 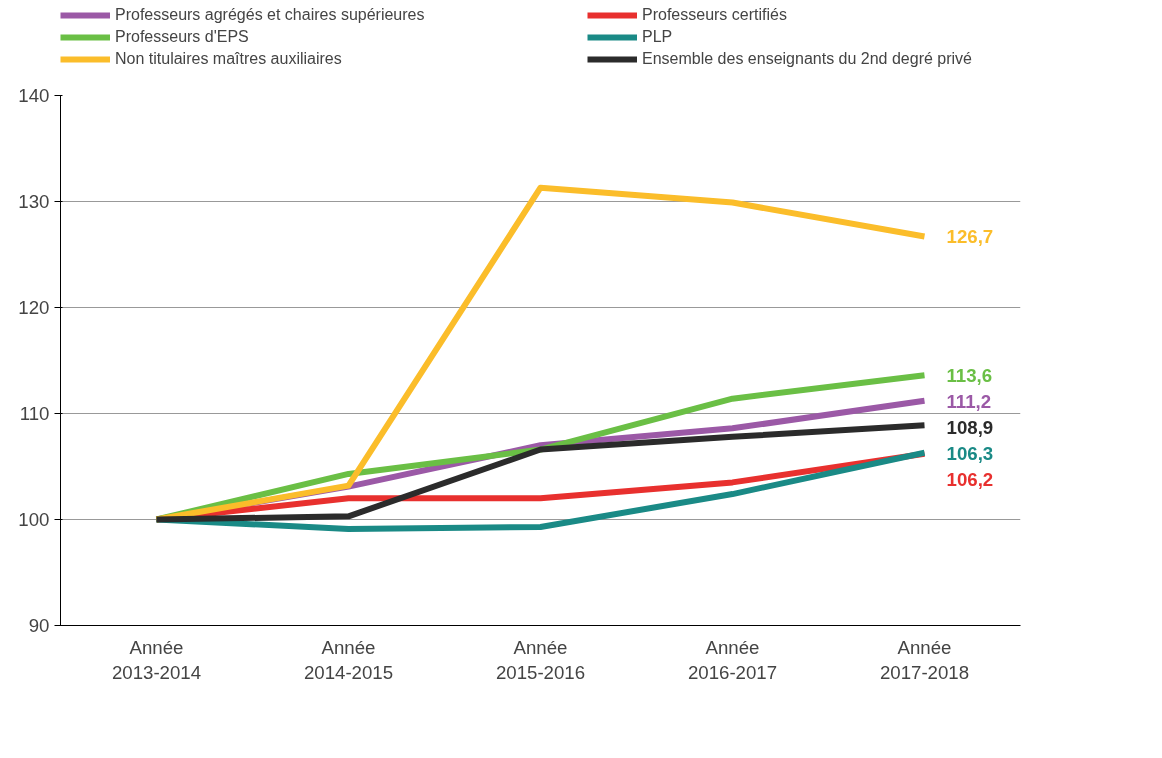 What do you see at coordinates (807, 59) in the screenshot?
I see `legend-label: Ensemble des enseignants du 2nd degré privé` at bounding box center [807, 59].